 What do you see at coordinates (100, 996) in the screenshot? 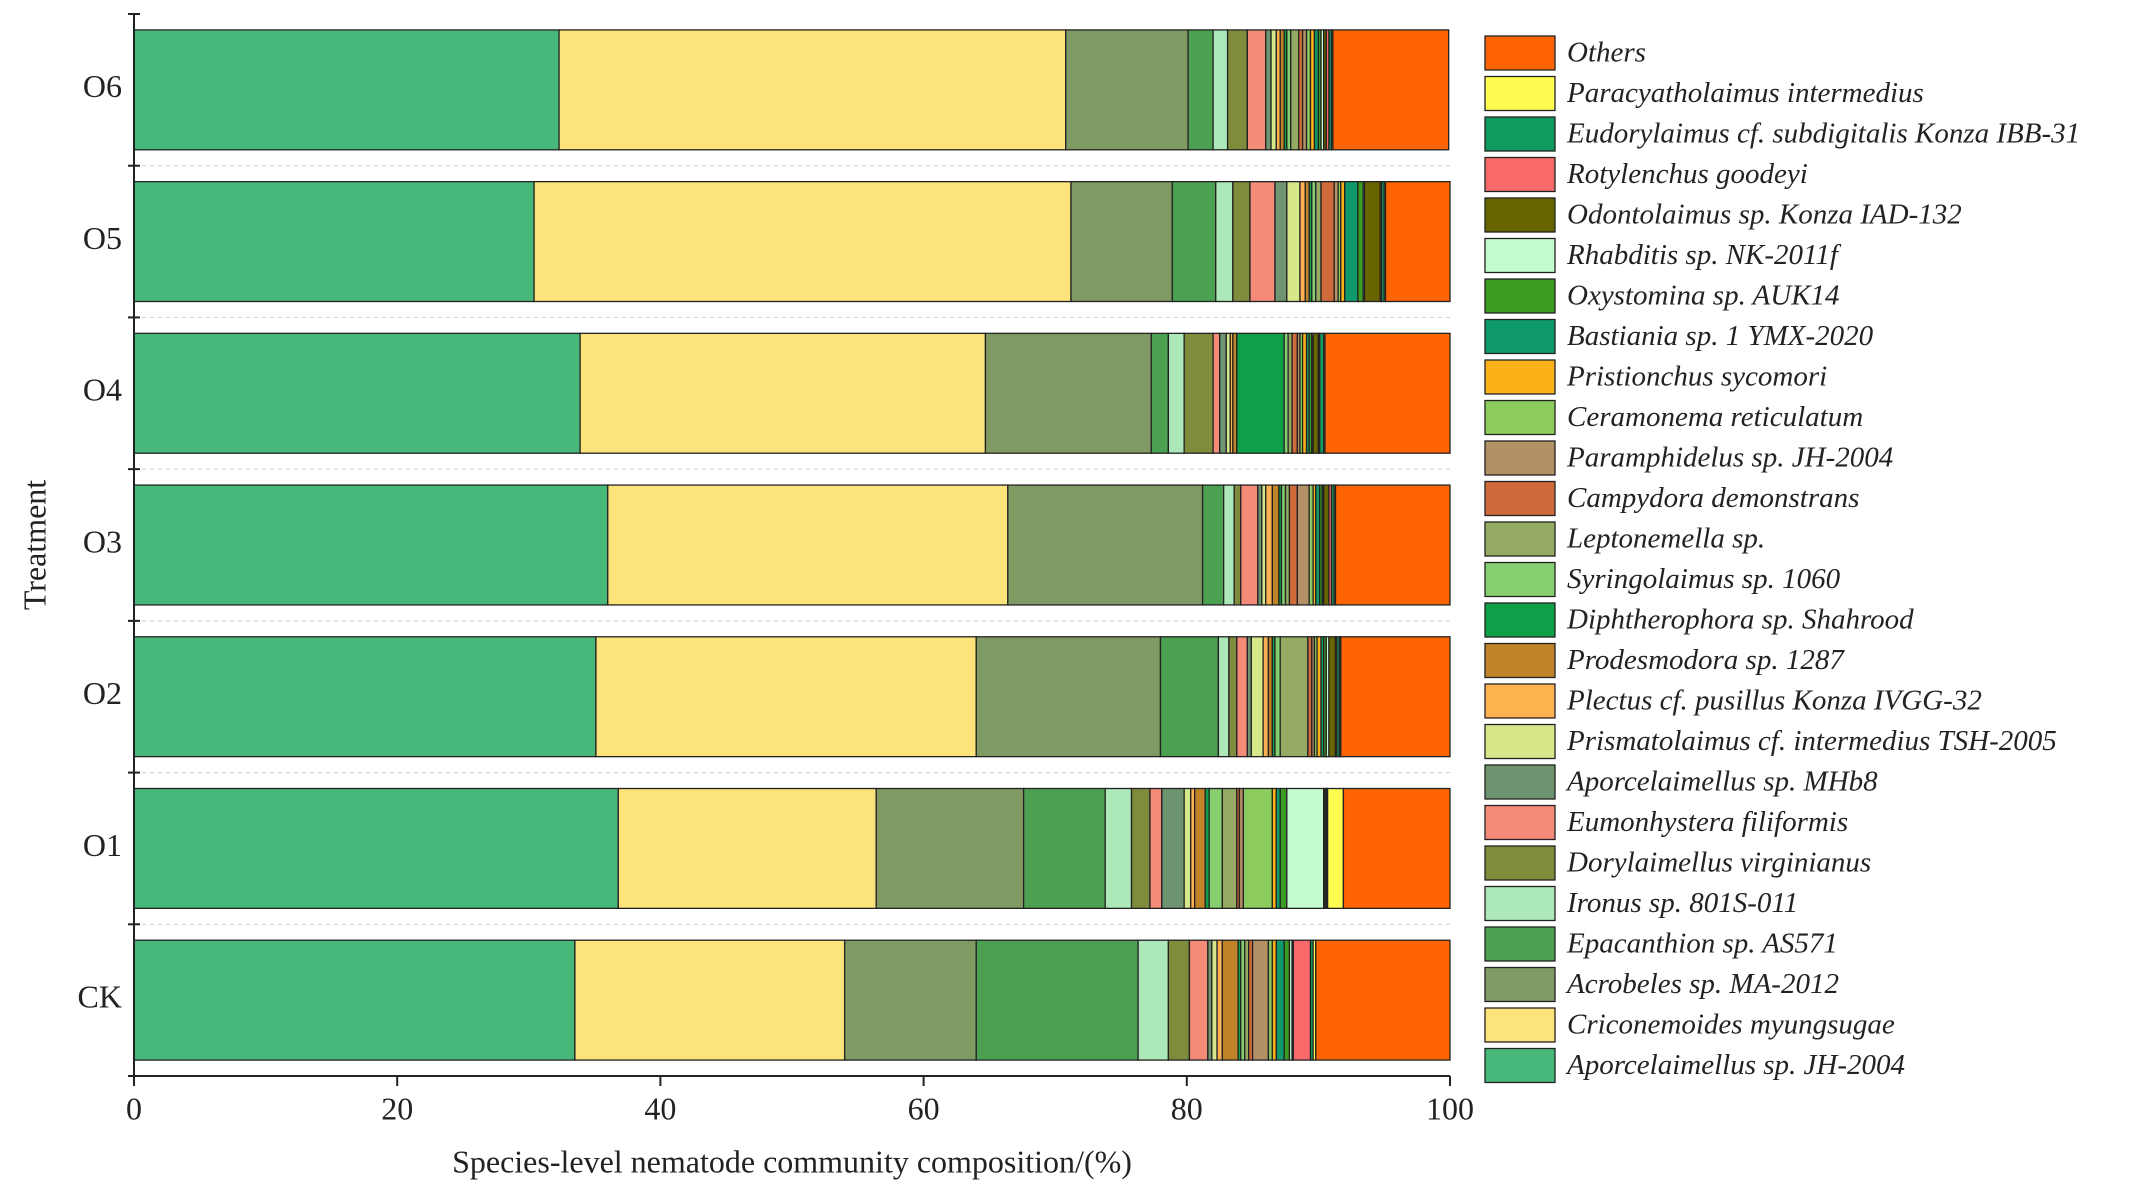
I see `y-tick-label: CK` at bounding box center [100, 996].